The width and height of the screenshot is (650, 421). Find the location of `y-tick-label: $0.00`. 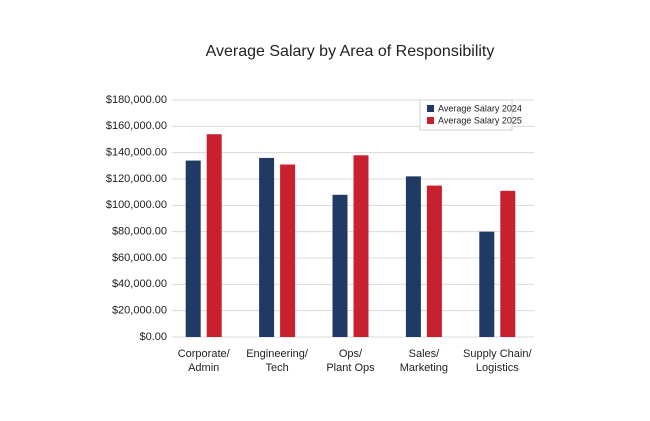

y-tick-label: $0.00 is located at coordinates (153, 337).